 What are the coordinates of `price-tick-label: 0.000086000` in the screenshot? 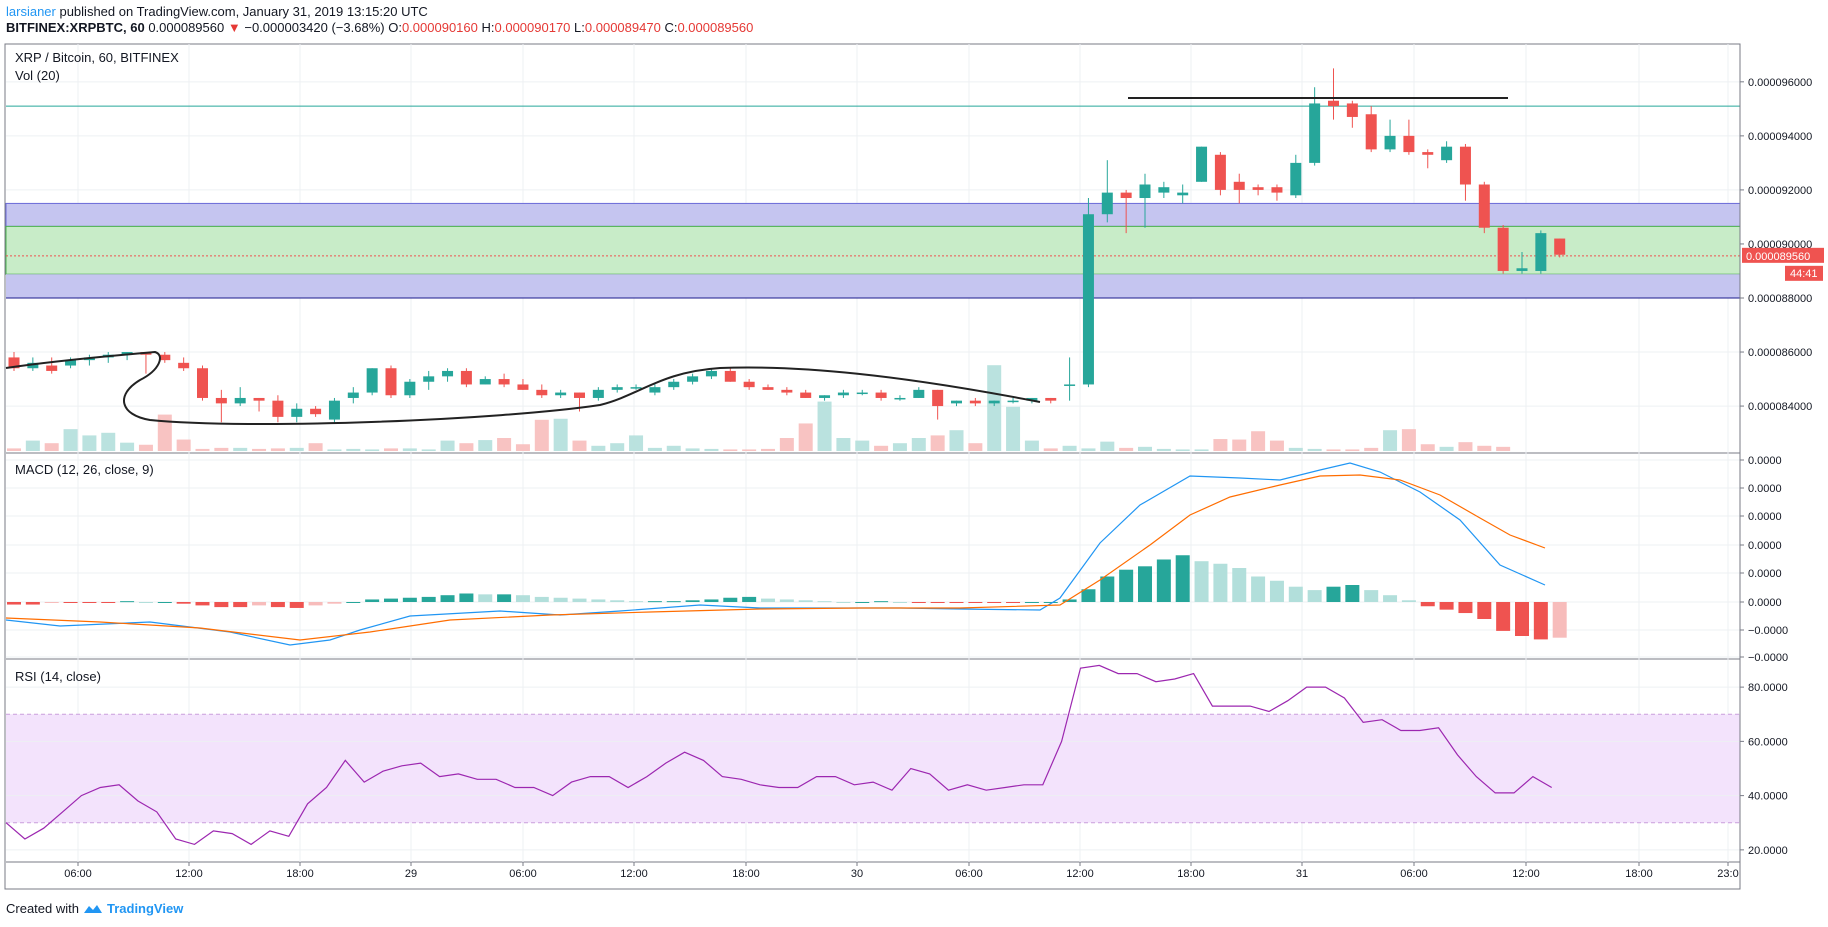 It's located at (1780, 353).